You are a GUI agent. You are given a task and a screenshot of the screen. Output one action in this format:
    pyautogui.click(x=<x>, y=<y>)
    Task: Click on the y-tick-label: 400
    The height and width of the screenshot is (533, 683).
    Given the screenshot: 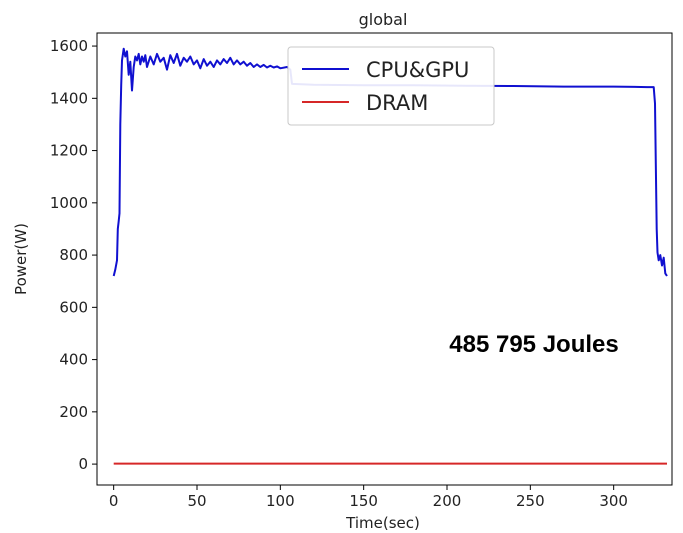 What is the action you would take?
    pyautogui.click(x=73, y=360)
    